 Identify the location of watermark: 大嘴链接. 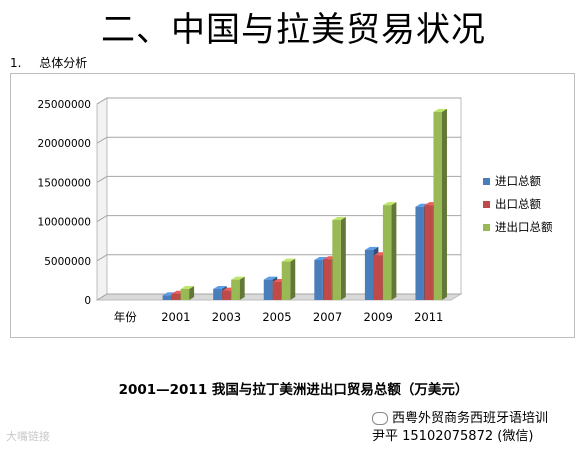
(28, 436).